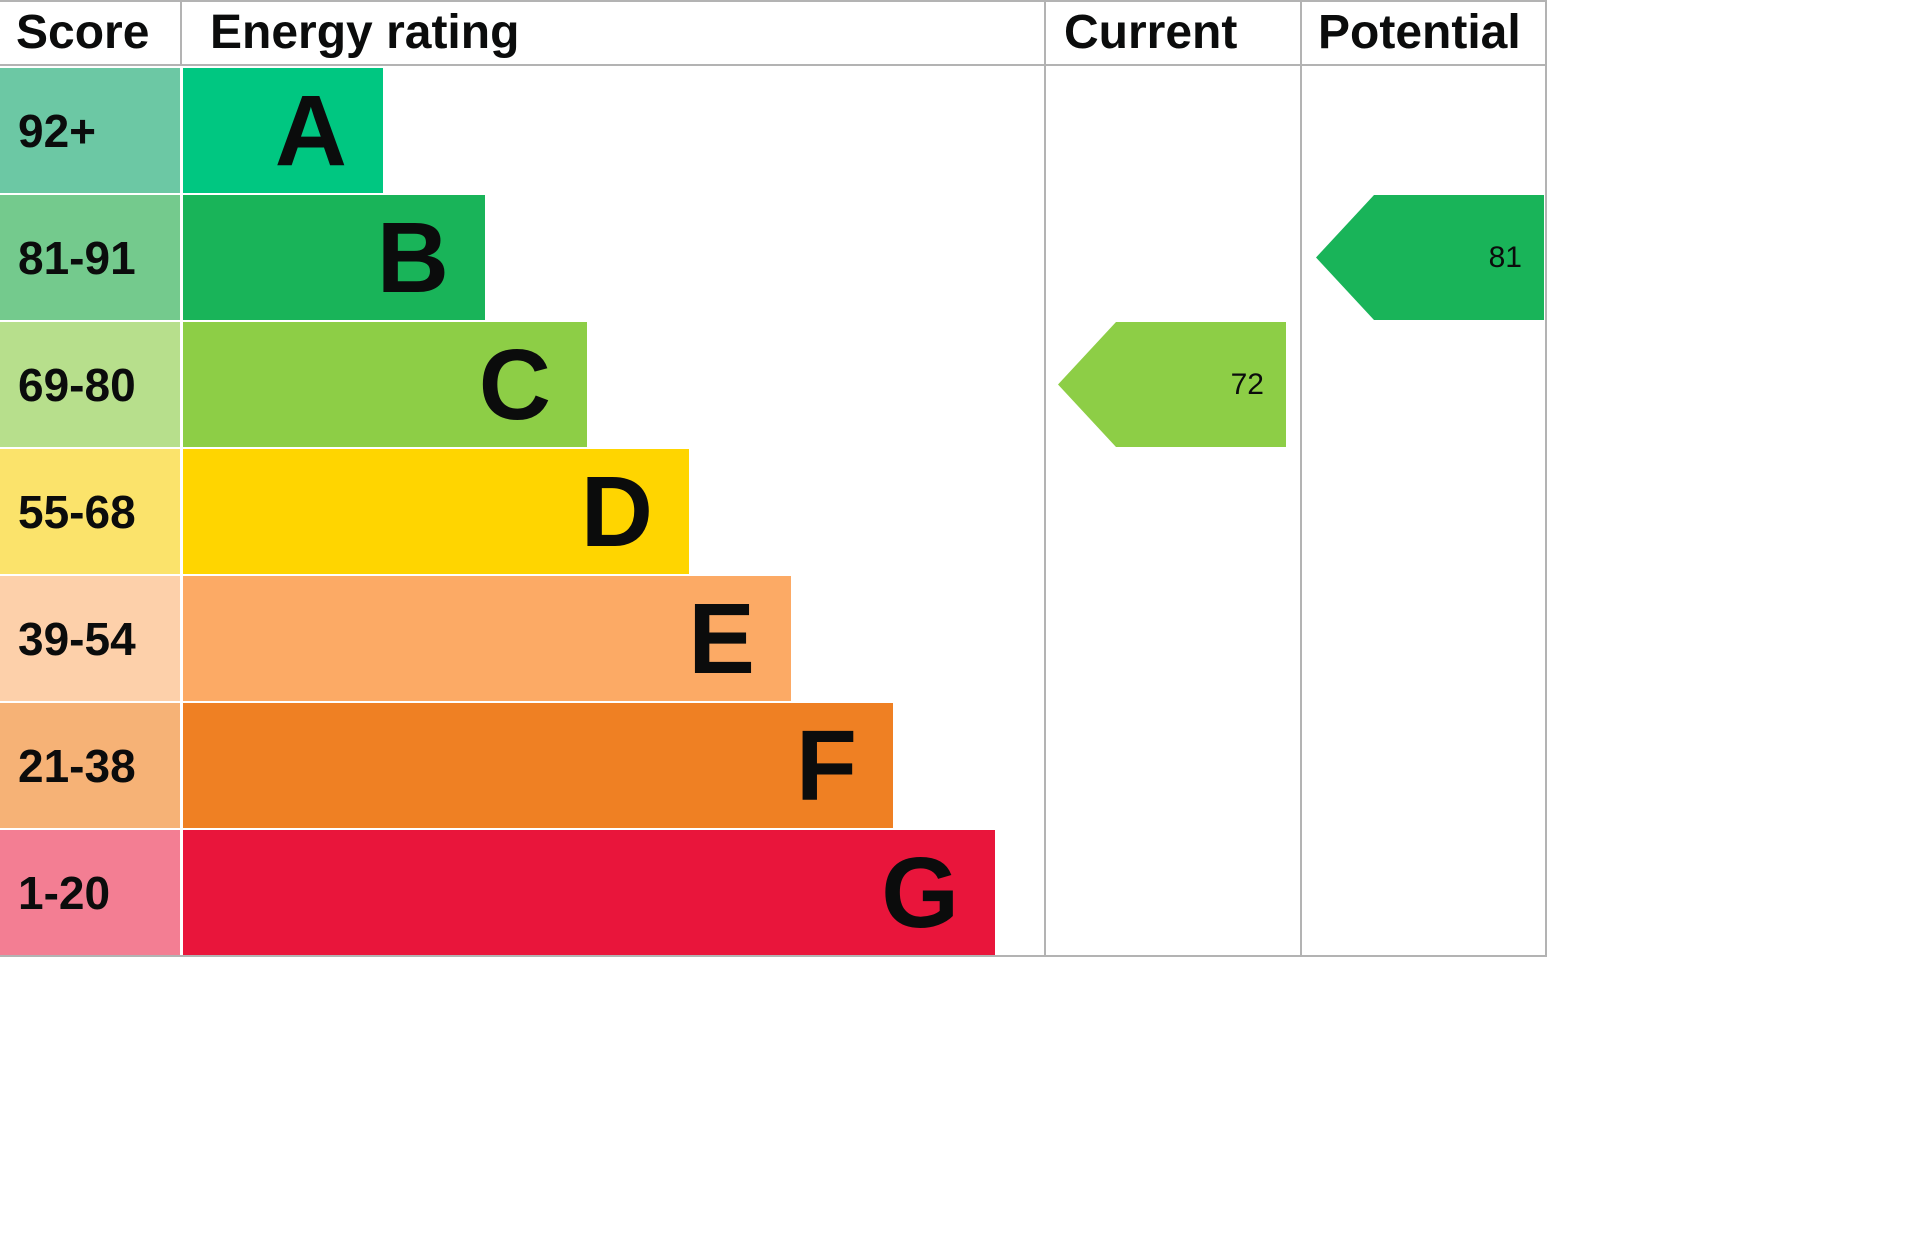 This screenshot has width=1920, height=1249. I want to click on score-range-label: 69-80, so click(90, 384).